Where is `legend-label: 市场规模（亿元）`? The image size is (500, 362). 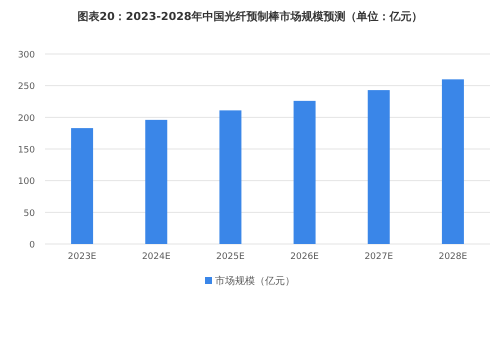
legend-label: 市场规模（亿元） is located at coordinates (255, 281).